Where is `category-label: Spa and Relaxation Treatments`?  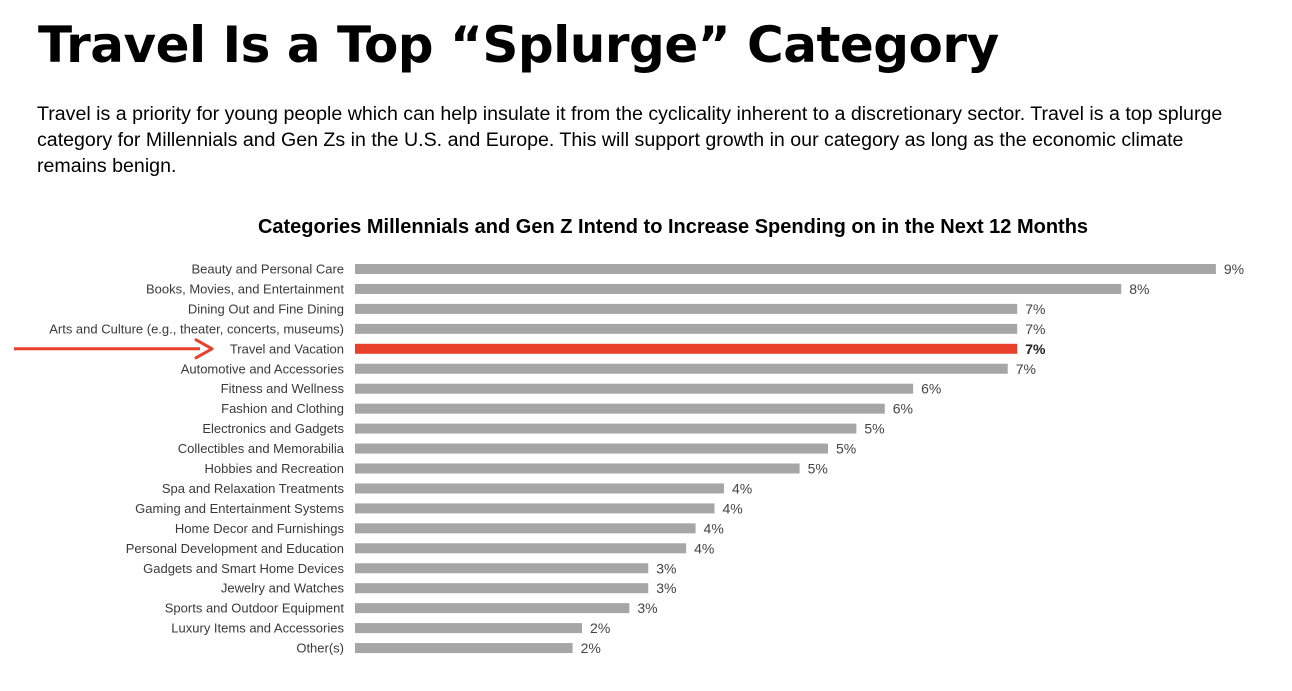 category-label: Spa and Relaxation Treatments is located at coordinates (253, 488).